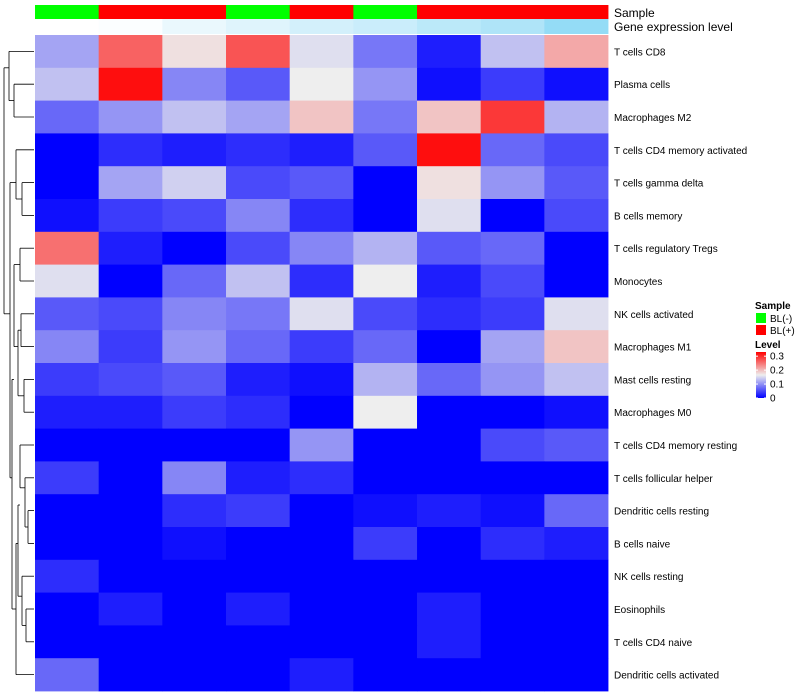 Image resolution: width=800 pixels, height=700 pixels. Describe the element at coordinates (18, 363) in the screenshot. I see `row-dendrogram` at that location.